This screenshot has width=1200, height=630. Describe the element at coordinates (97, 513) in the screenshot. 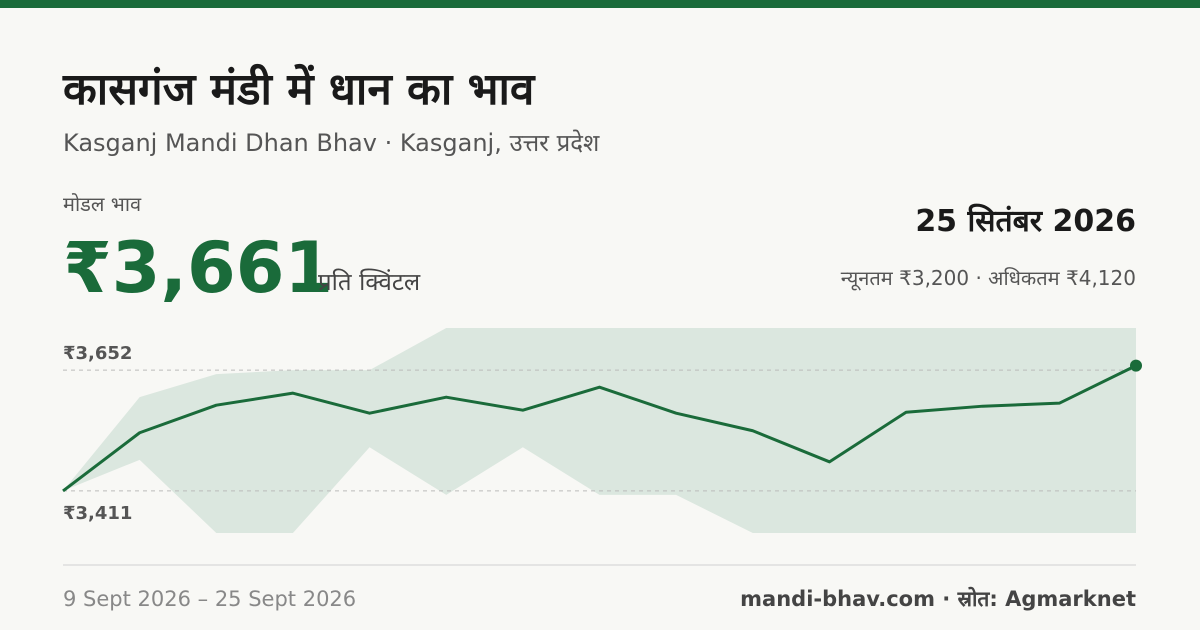

I see `y-tick-label: ₹3,411` at that location.